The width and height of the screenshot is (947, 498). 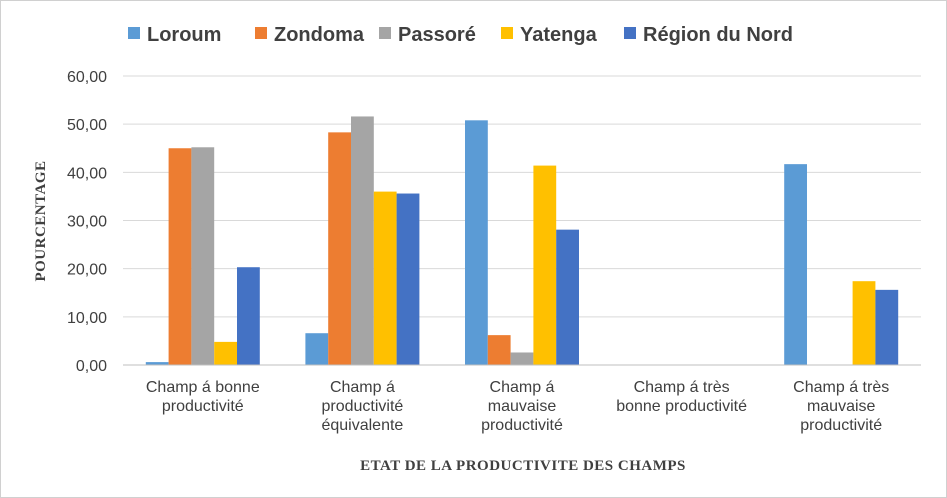 What do you see at coordinates (87, 318) in the screenshot?
I see `y-tick-label: 10,00` at bounding box center [87, 318].